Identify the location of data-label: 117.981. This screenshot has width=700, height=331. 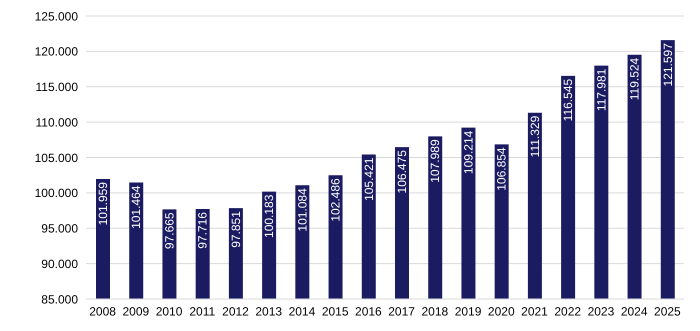
(601, 90).